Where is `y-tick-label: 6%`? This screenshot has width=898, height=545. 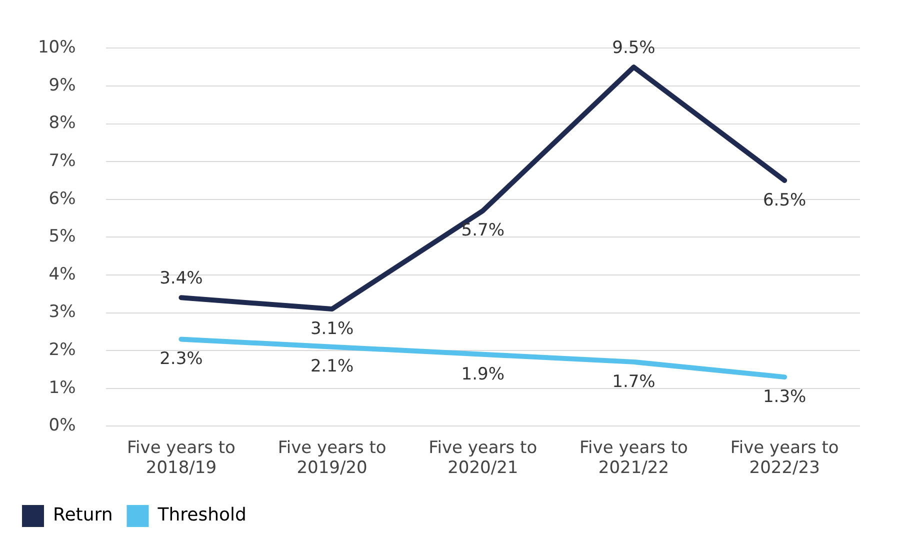
y-tick-label: 6% is located at coordinates (62, 198).